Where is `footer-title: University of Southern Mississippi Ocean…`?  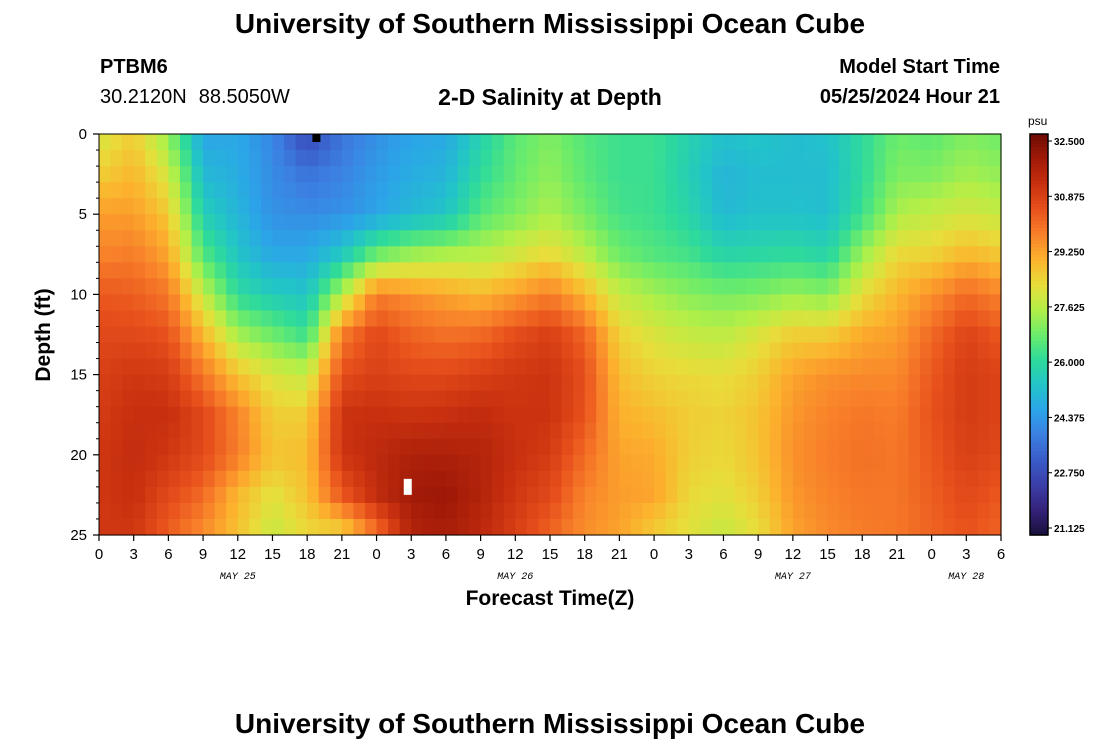
footer-title: University of Southern Mississippi Ocean… is located at coordinates (550, 723).